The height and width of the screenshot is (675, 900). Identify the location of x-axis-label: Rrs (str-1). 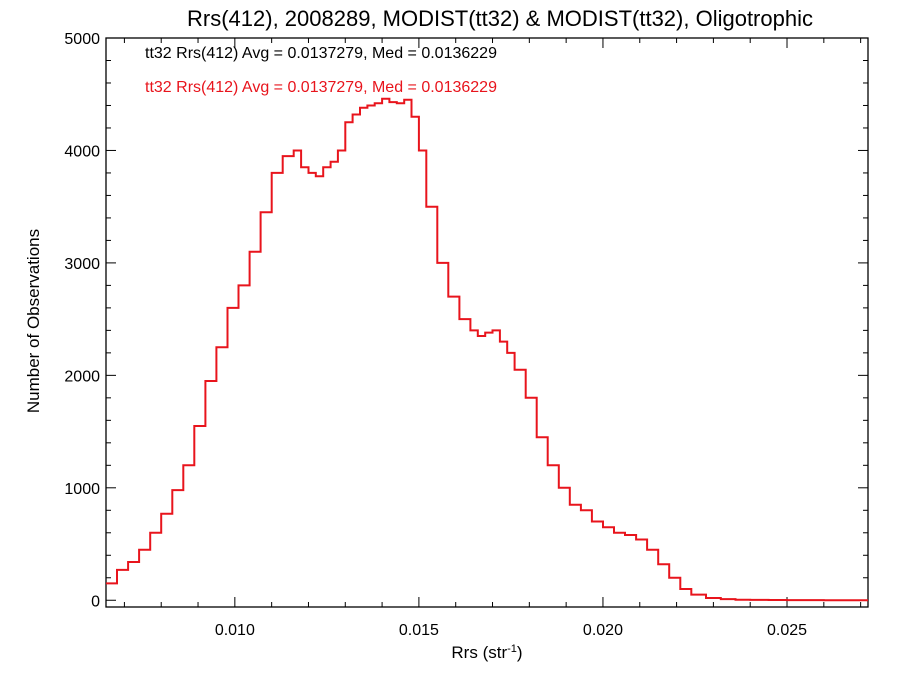
(486, 652).